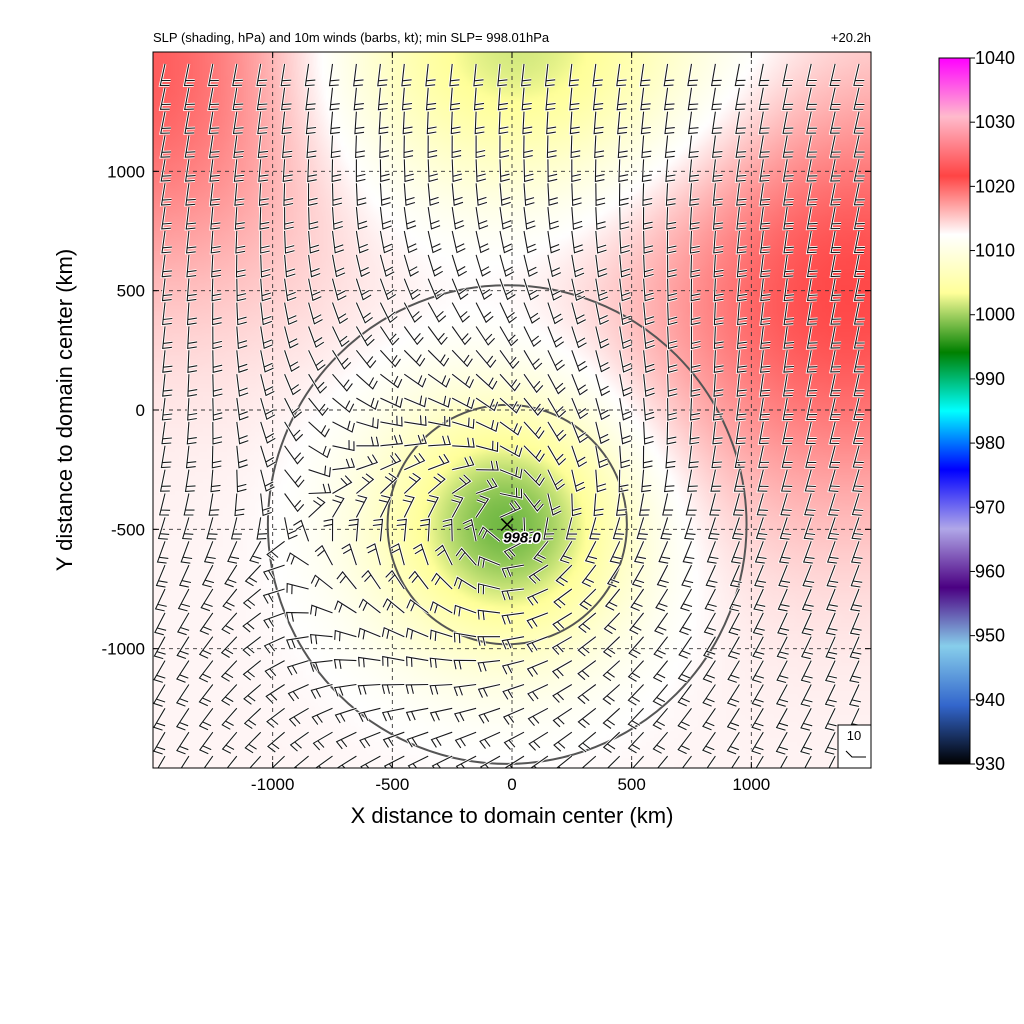 This screenshot has height=1024, width=1024. Describe the element at coordinates (995, 186) in the screenshot. I see `colorbar-tick-label: 1020` at that location.